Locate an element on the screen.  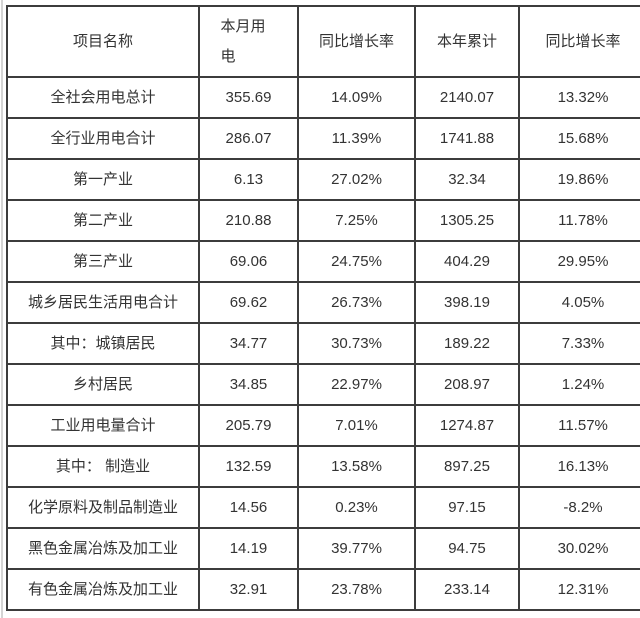
item-name-cell: 全行业用电合计 is located at coordinates (103, 138).